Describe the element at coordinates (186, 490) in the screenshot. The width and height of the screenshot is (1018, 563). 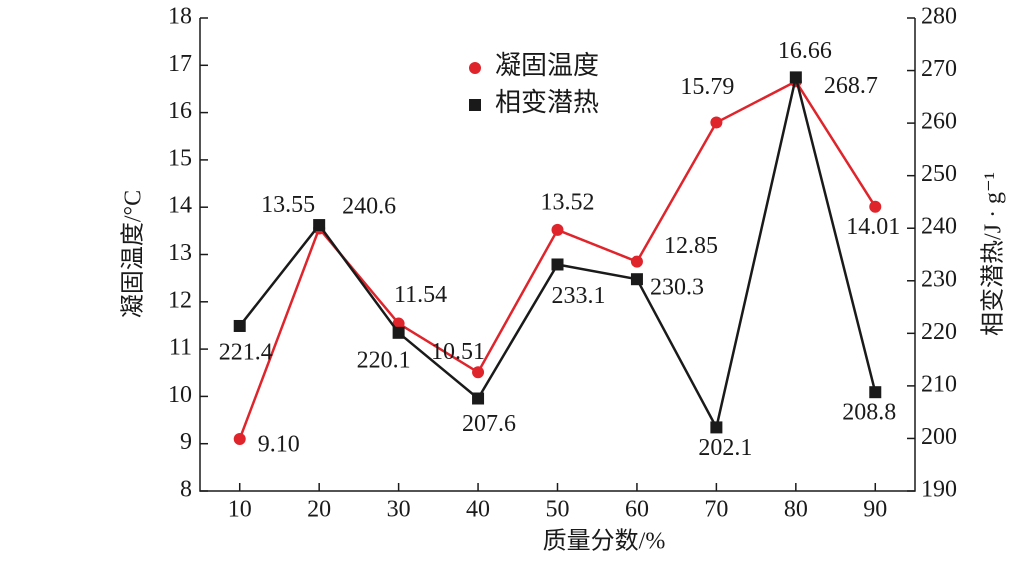
I see `y-tick-label: 8` at that location.